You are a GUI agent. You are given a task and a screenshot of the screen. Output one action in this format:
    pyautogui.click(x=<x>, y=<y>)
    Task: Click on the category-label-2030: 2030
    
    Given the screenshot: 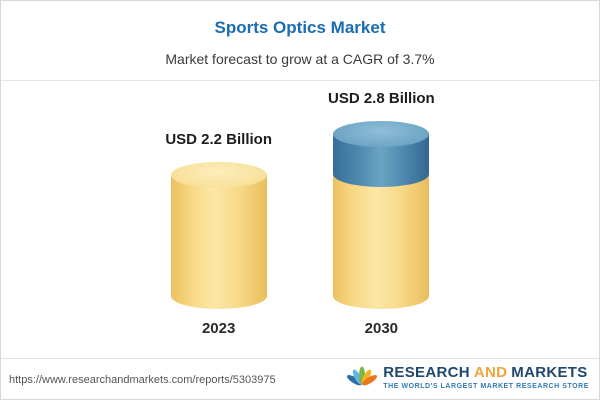 What is the action you would take?
    pyautogui.click(x=381, y=328)
    